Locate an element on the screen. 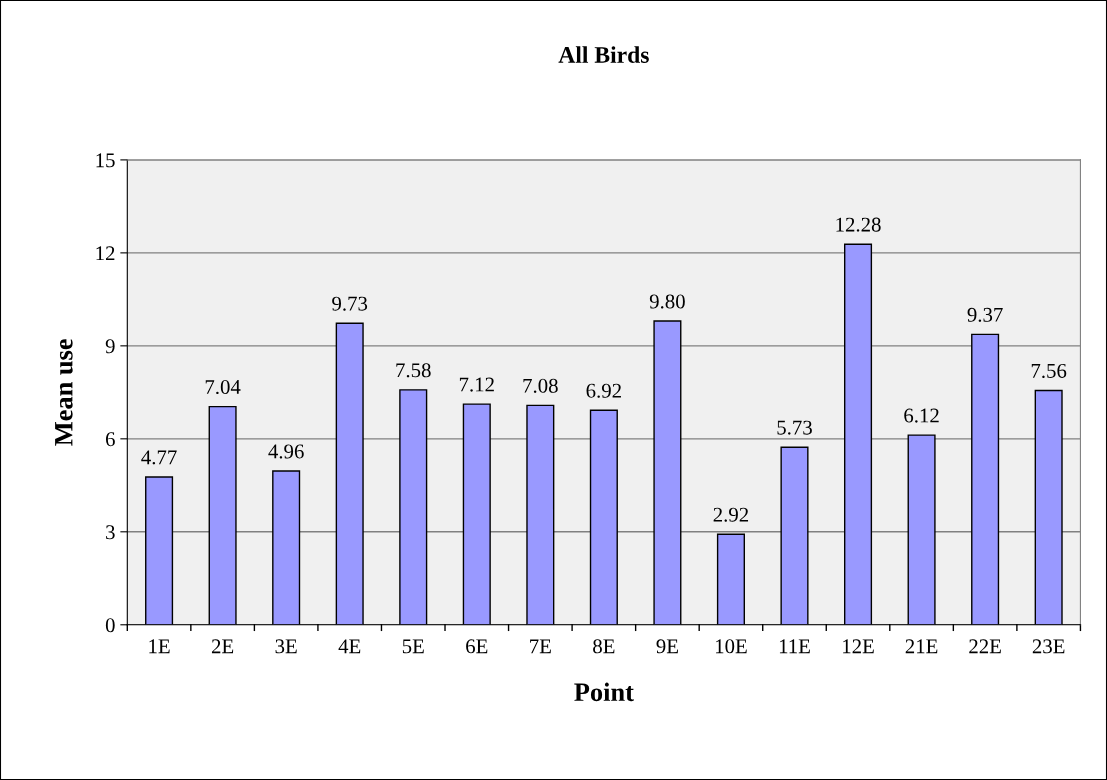 The height and width of the screenshot is (780, 1107). data-label: 6.92 is located at coordinates (603, 390).